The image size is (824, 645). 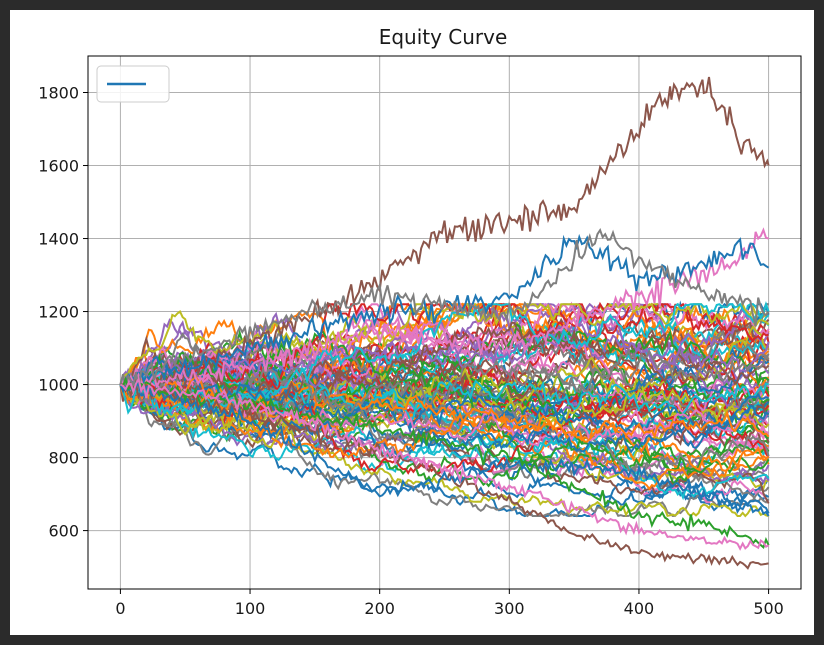 What do you see at coordinates (63, 458) in the screenshot?
I see `y-tick-label: 800` at bounding box center [63, 458].